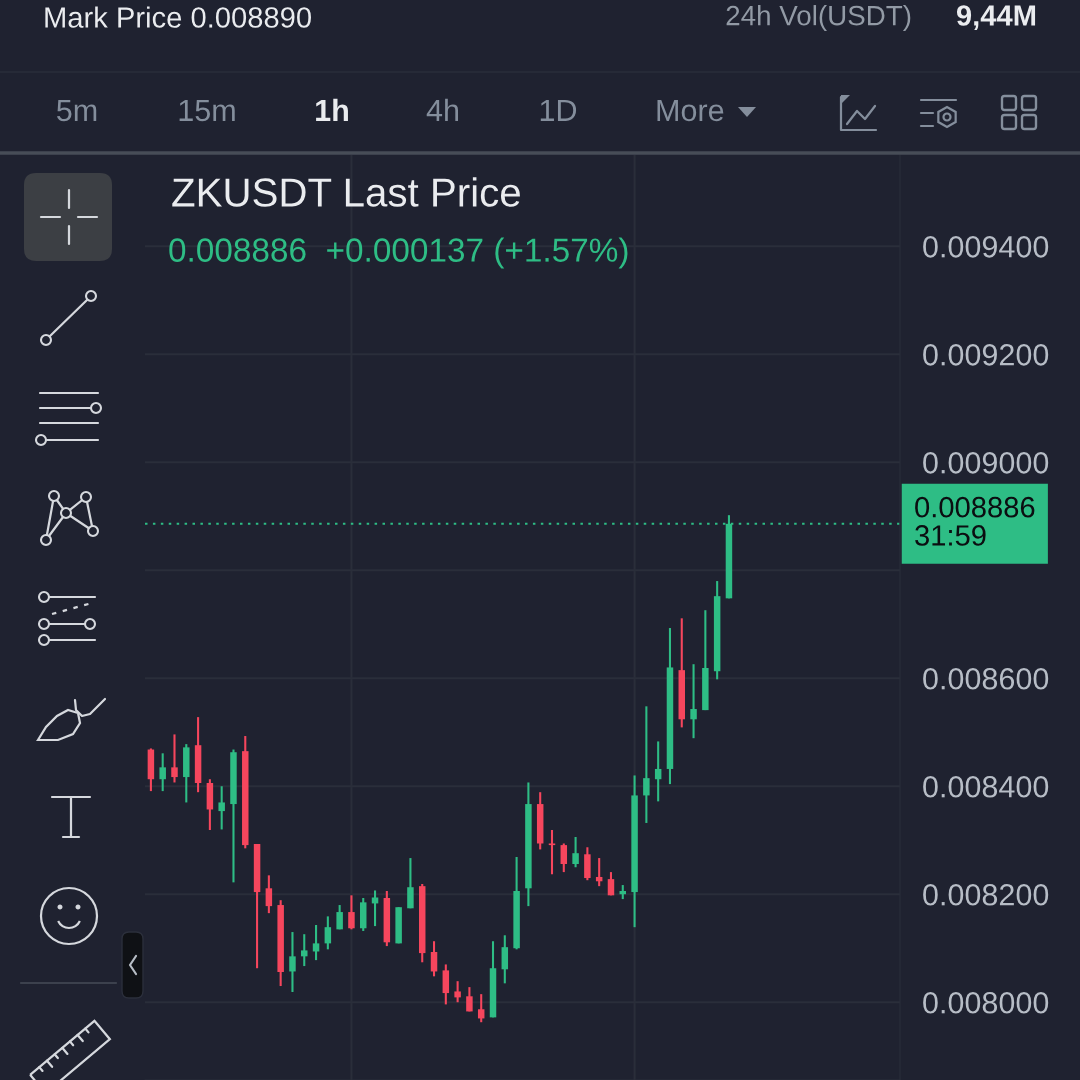  Describe the element at coordinates (986, 786) in the screenshot. I see `y-tick-label: 0.008400` at that location.